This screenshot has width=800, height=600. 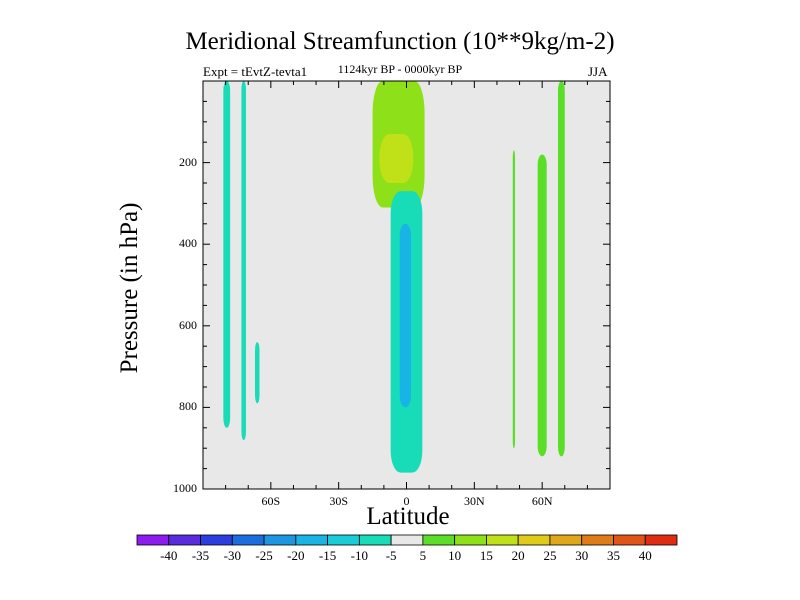 What do you see at coordinates (391, 555) in the screenshot?
I see `colorbar-label: -5` at bounding box center [391, 555].